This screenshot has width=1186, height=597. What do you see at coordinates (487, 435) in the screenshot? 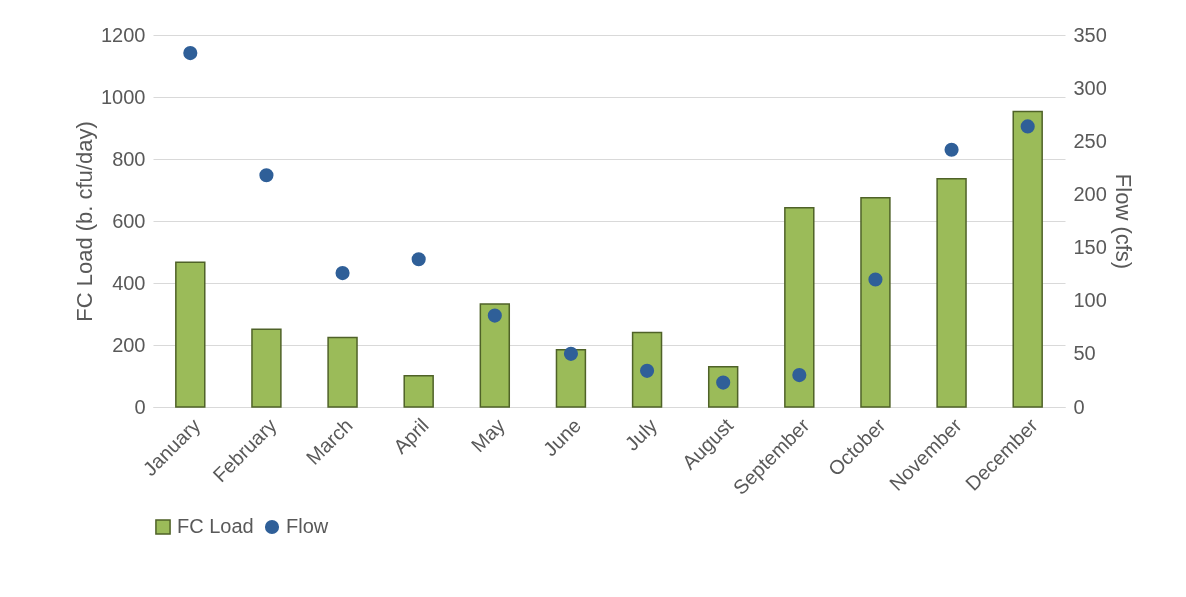
I see `x-tick-label: May` at bounding box center [487, 435].